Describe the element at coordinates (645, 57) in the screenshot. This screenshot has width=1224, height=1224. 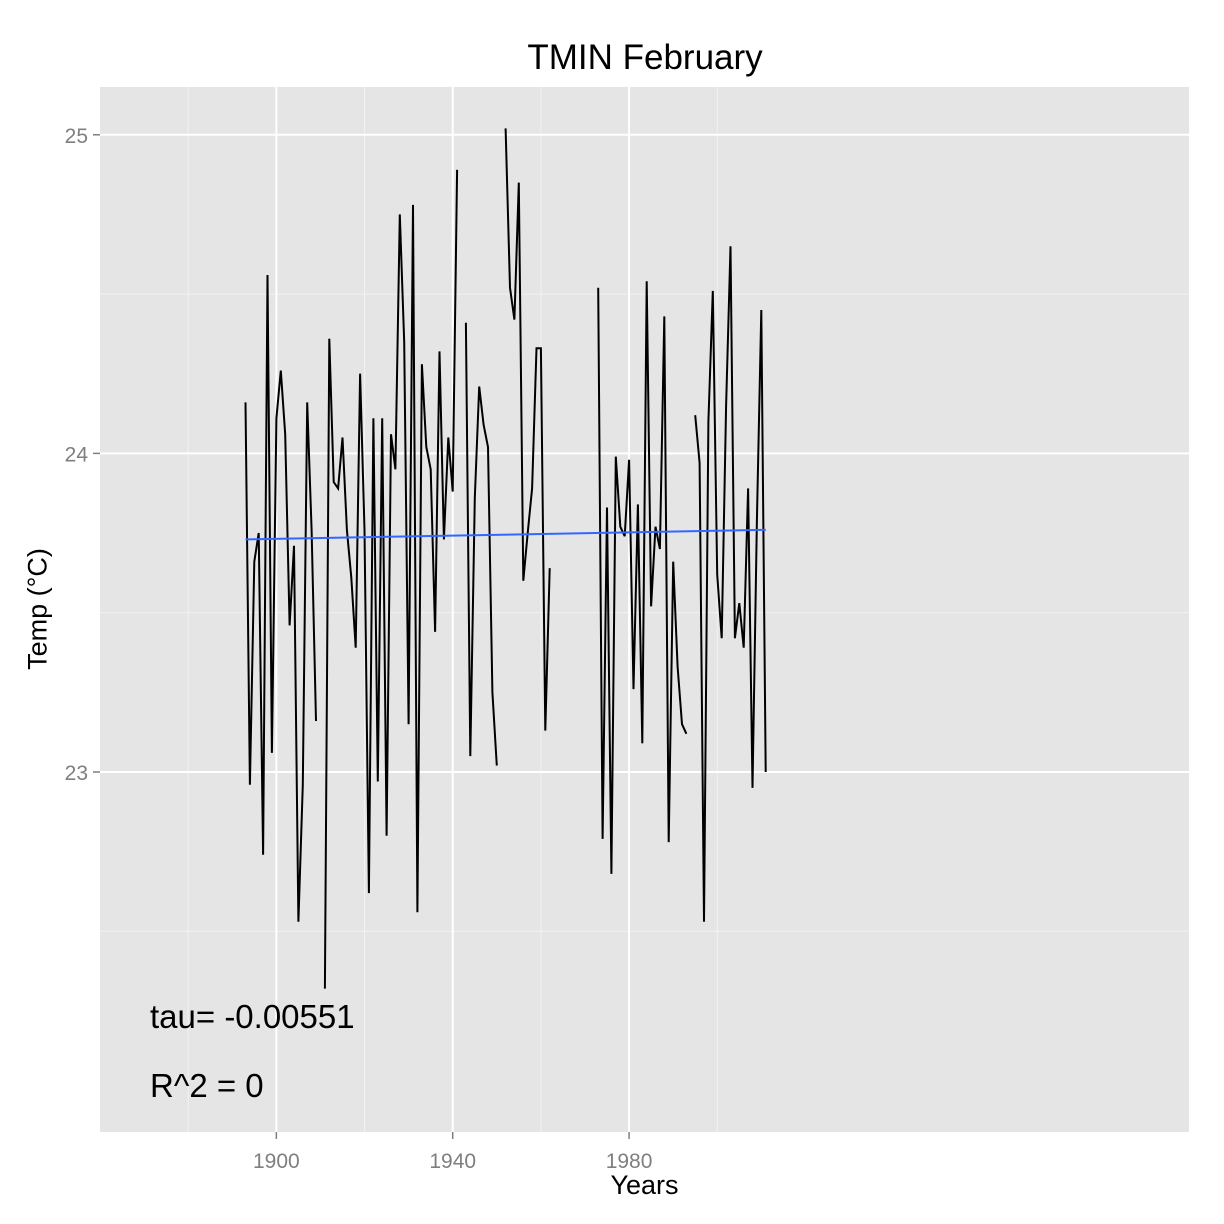
I see `chart-title: TMIN February` at that location.